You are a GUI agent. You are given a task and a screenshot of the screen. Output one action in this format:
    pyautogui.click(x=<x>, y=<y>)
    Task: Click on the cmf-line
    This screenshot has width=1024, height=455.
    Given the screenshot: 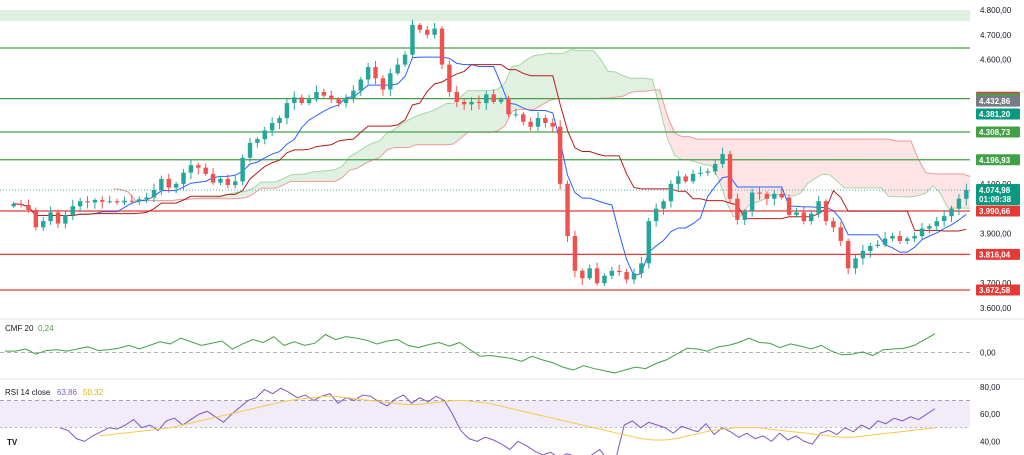 What is the action you would take?
    pyautogui.click(x=470, y=353)
    